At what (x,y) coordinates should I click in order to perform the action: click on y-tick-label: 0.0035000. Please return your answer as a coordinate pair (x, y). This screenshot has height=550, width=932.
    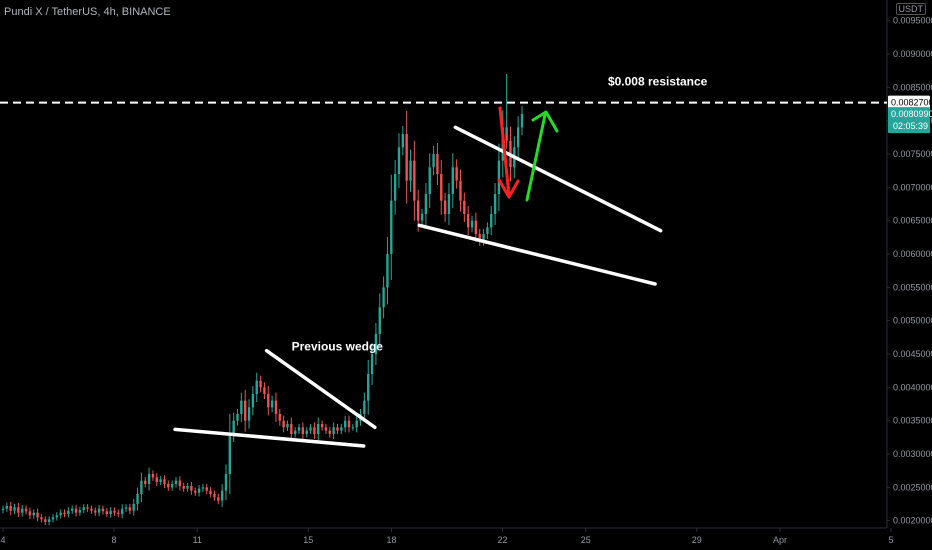
    Looking at the image, I should click on (912, 421).